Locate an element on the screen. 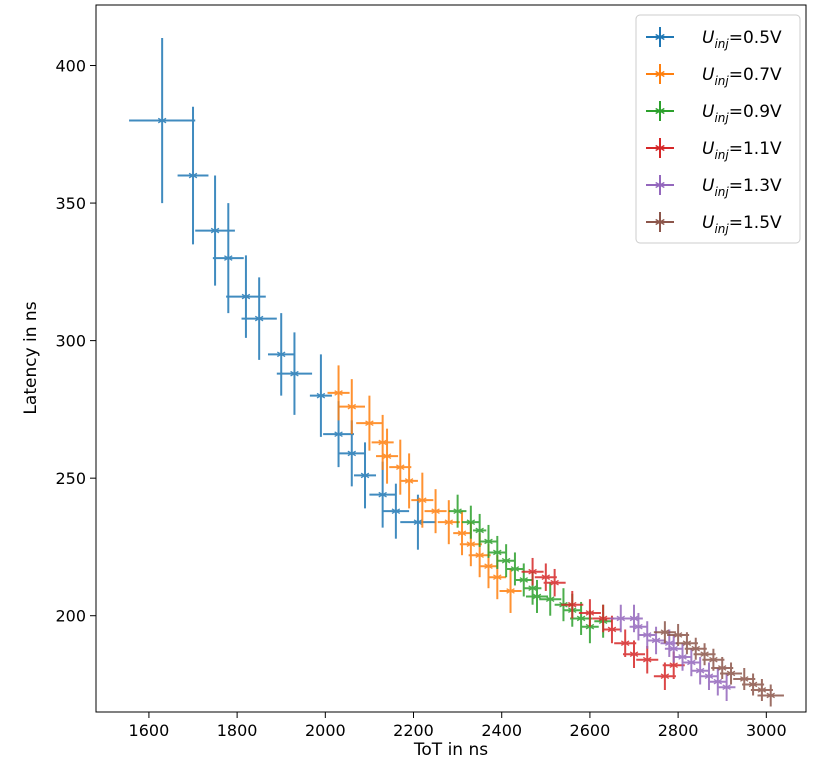  legend-box is located at coordinates (718, 129).